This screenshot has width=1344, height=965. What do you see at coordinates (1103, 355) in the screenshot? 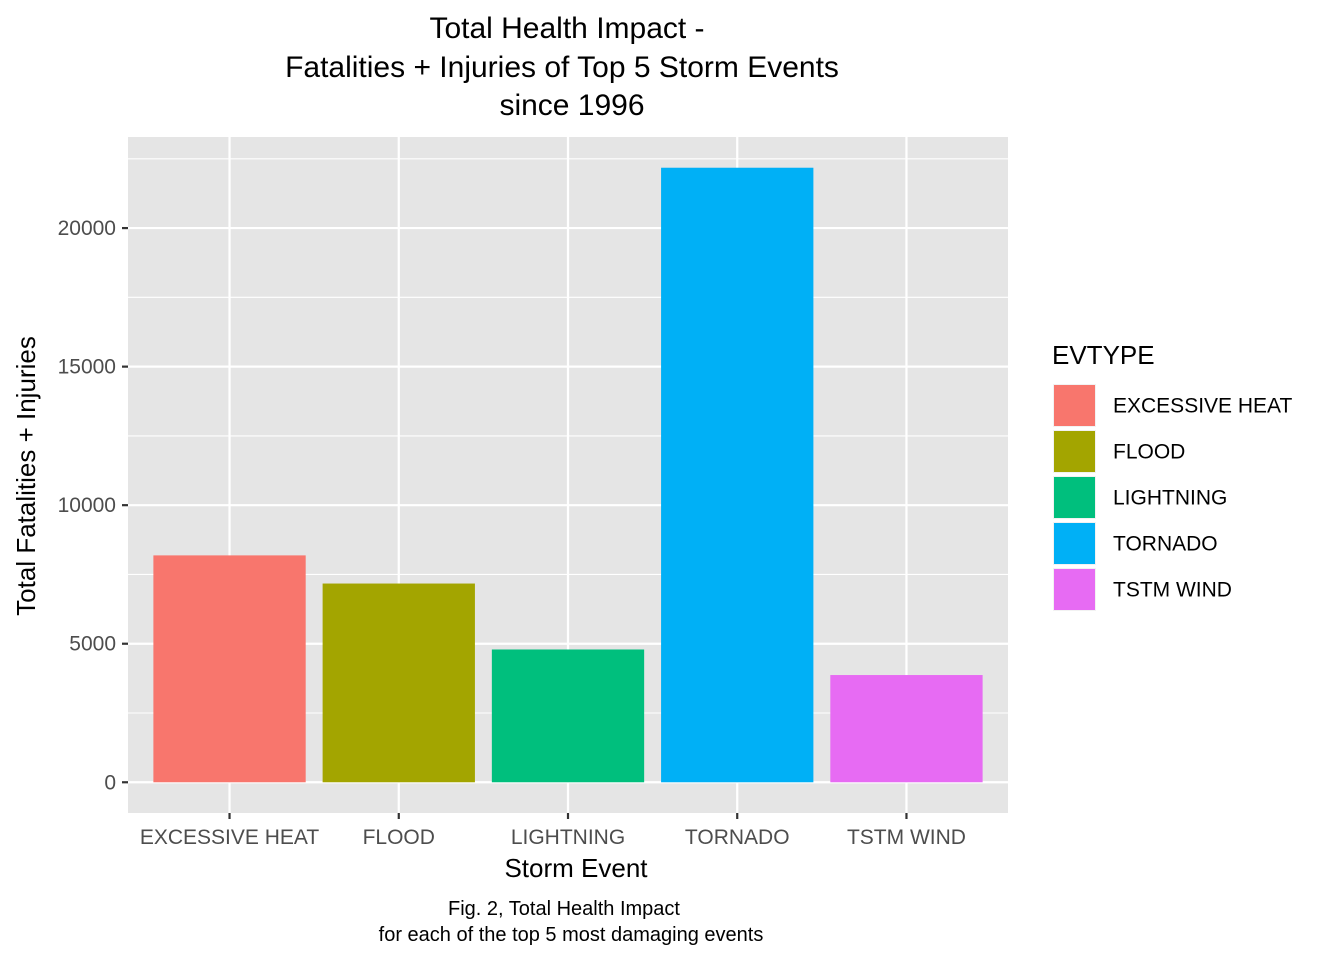
I see `legend-title: EVTYPE` at bounding box center [1103, 355].